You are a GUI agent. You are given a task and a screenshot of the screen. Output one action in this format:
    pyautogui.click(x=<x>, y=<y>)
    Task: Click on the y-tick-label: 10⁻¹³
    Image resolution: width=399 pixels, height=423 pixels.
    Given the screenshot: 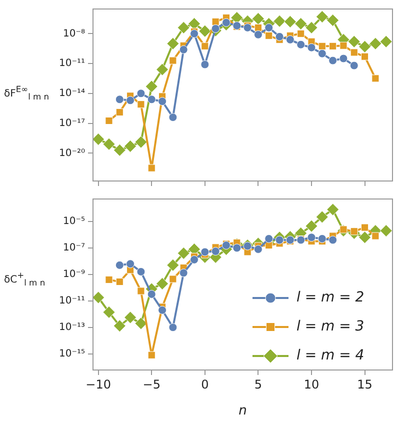 What is the action you would take?
    pyautogui.click(x=71, y=327)
    